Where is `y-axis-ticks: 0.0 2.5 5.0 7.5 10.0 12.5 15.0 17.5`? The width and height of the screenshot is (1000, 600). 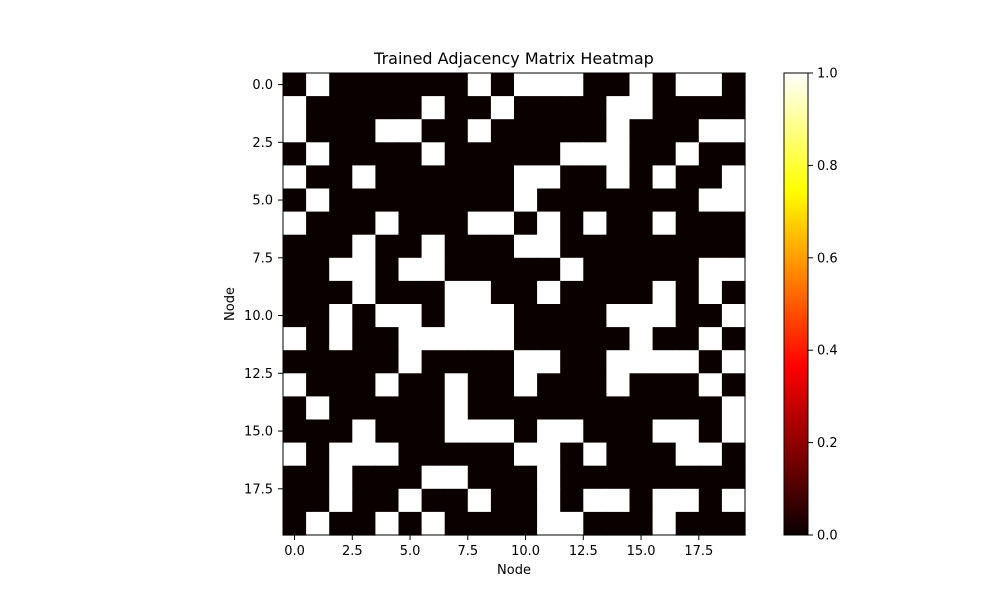
y-axis-ticks: 0.0 2.5 5.0 7.5 10.0 12.5 15.0 17.5 is located at coordinates (263, 287).